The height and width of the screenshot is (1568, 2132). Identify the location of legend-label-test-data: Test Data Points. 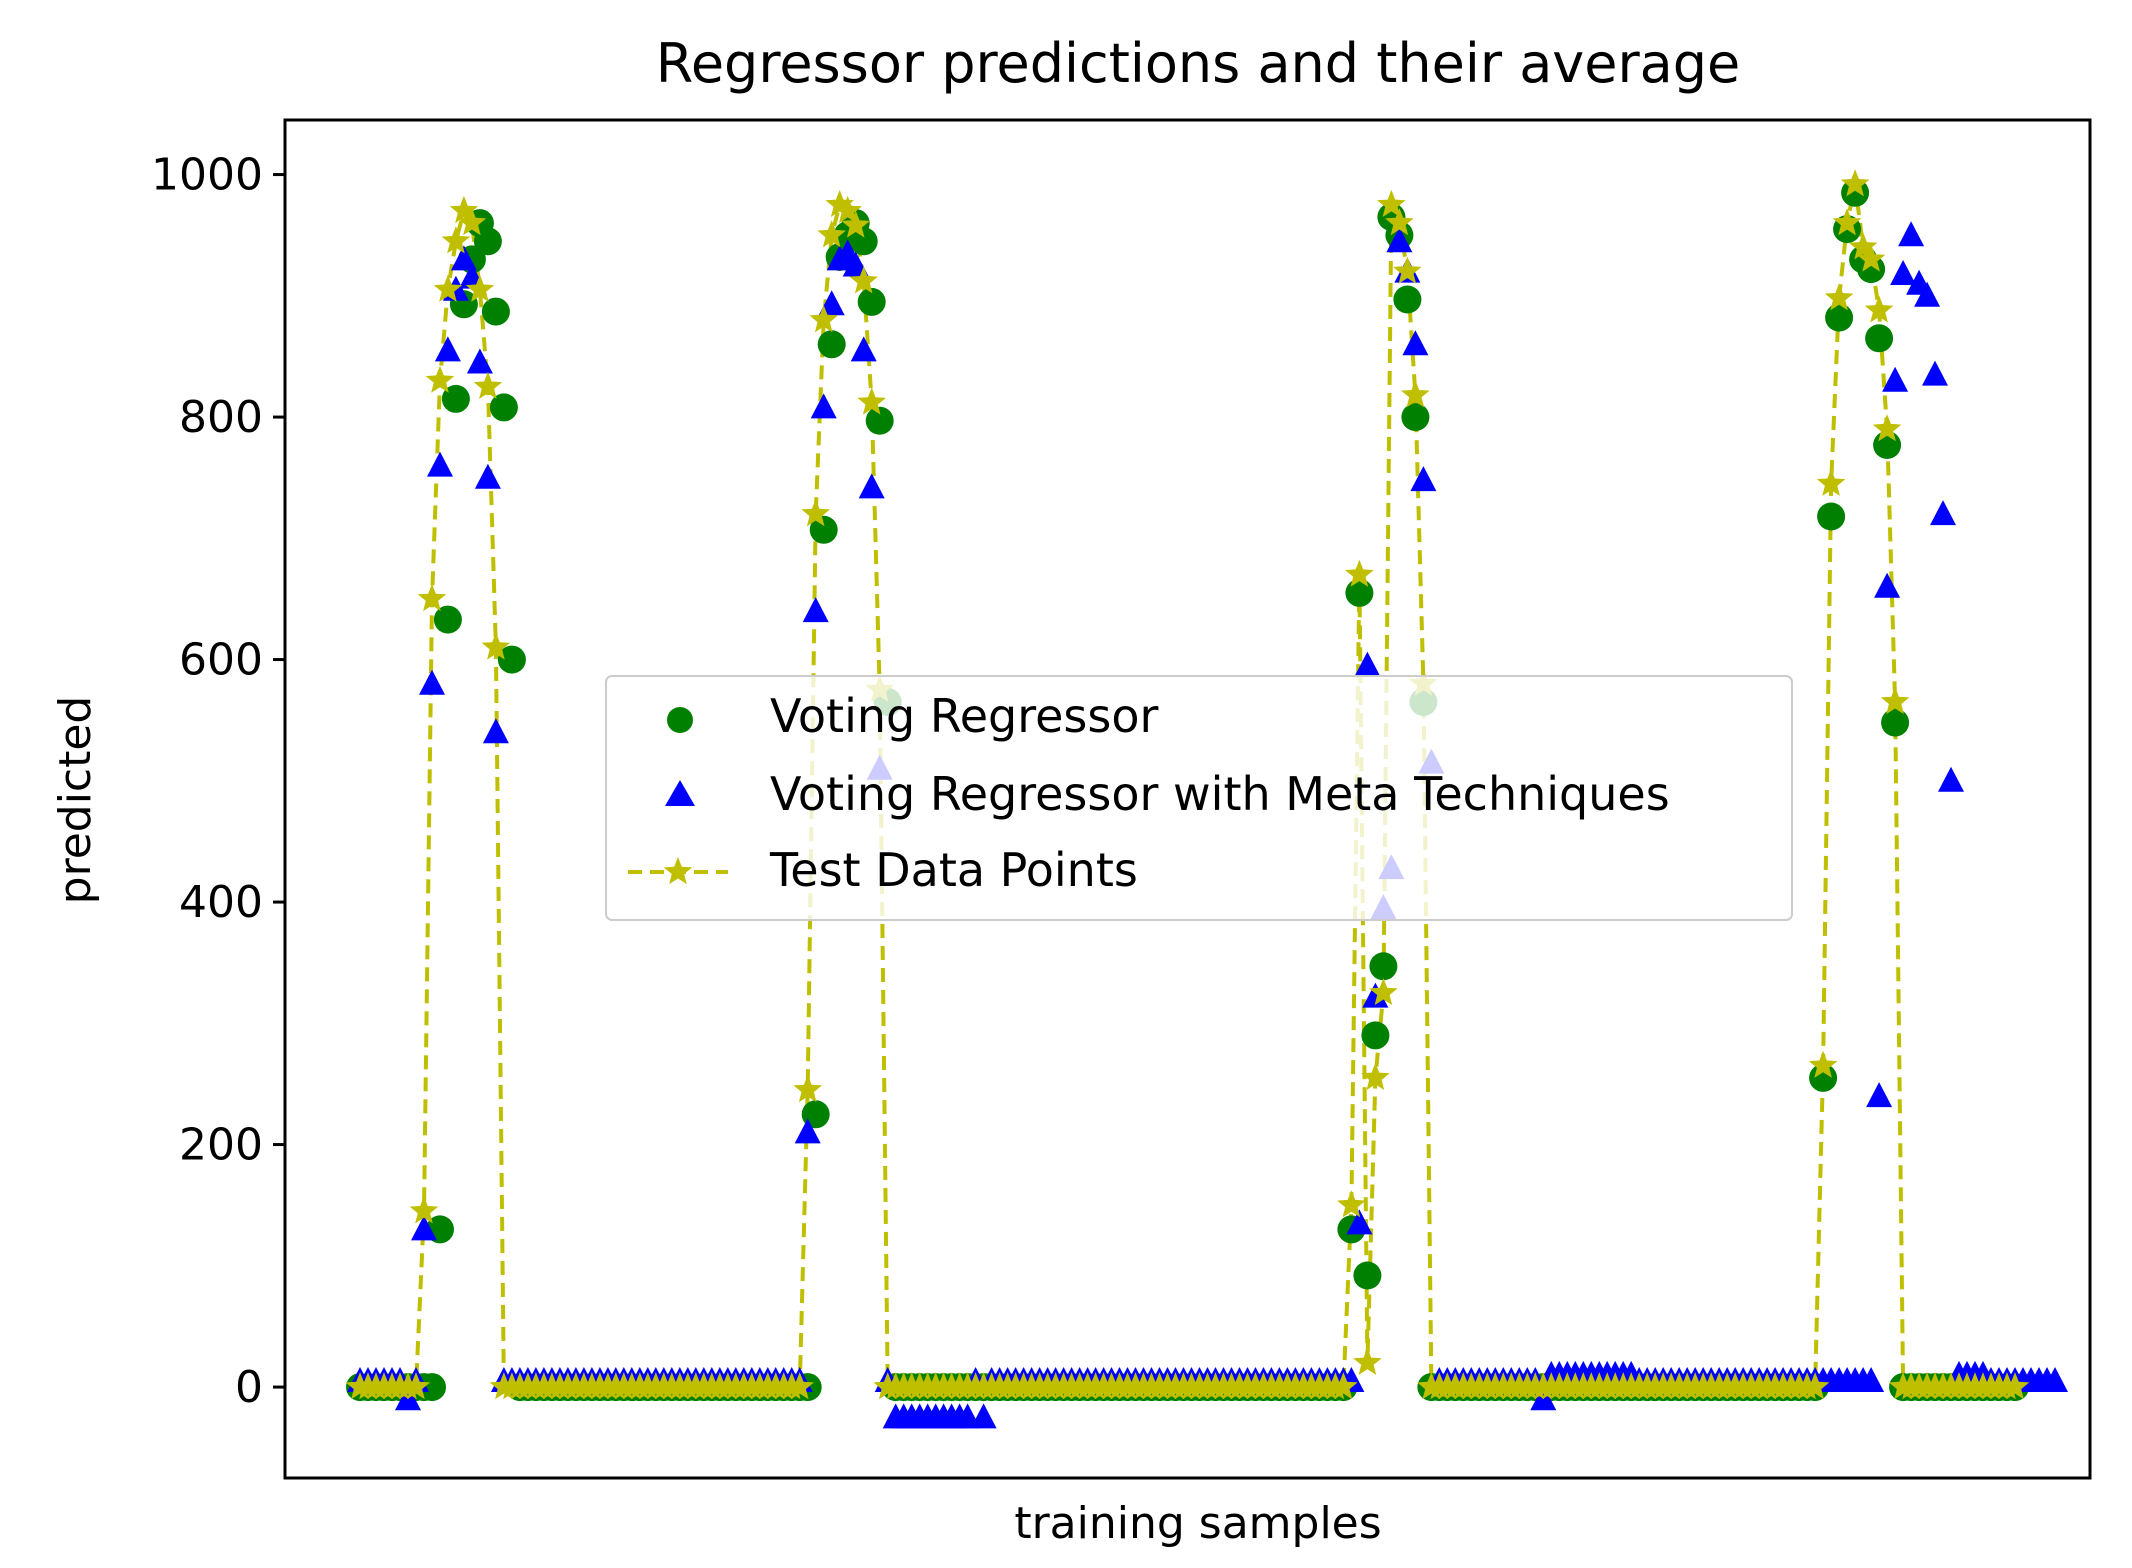
(953, 870).